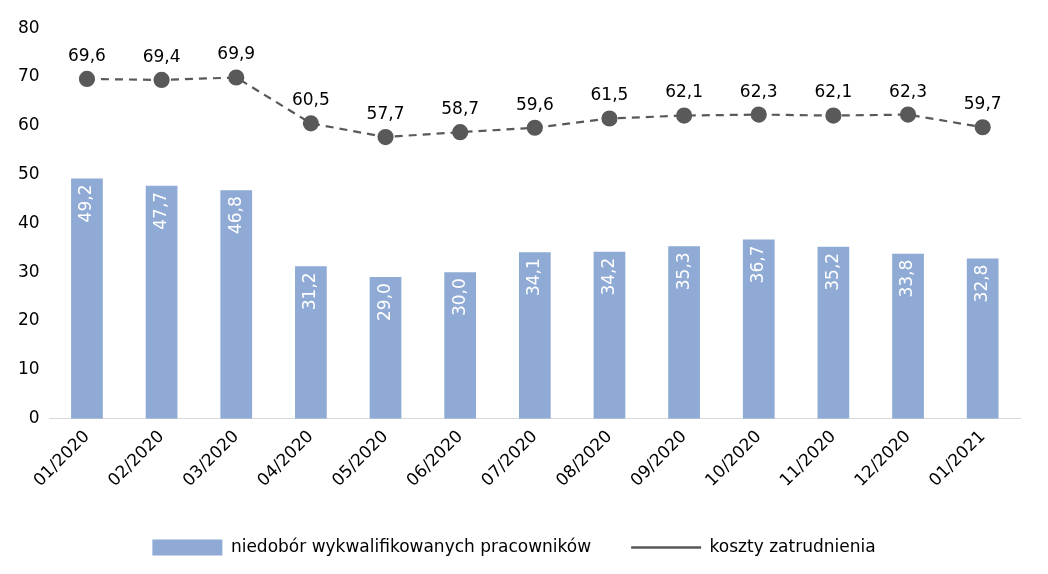 This screenshot has width=1048, height=574. What do you see at coordinates (310, 99) in the screenshot?
I see `data-label: 60,5` at bounding box center [310, 99].